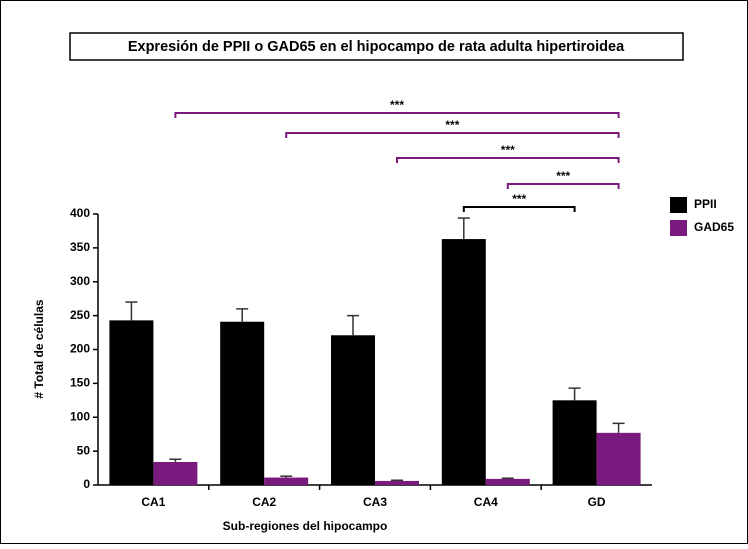  What do you see at coordinates (375, 502) in the screenshot?
I see `x-tick-label: CA3` at bounding box center [375, 502].